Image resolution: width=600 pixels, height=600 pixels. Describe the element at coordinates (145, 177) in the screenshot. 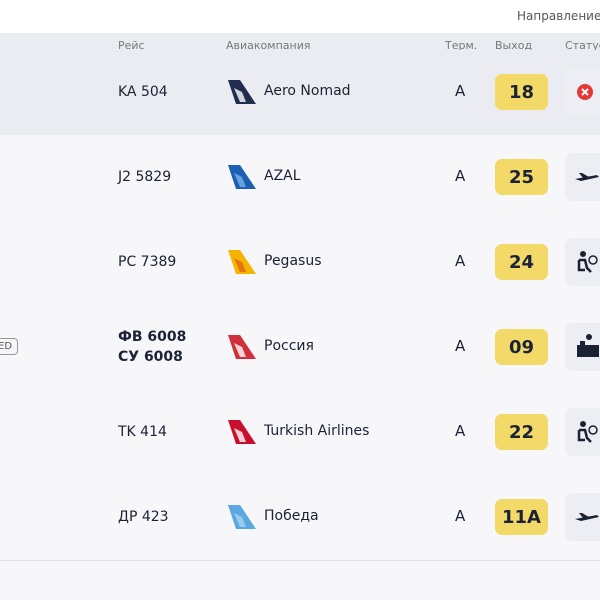

I see `flight-number: J2 5829` at that location.